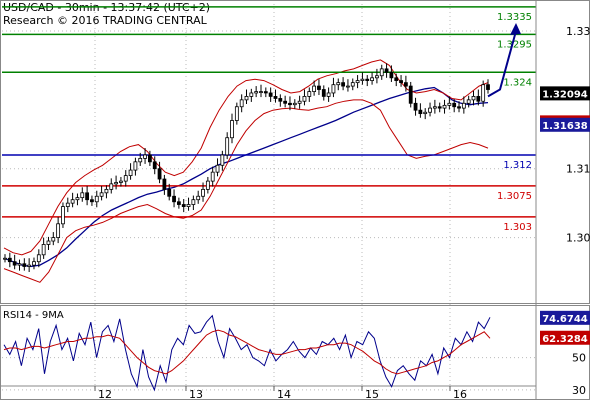 The width and height of the screenshot is (590, 400). What do you see at coordinates (514, 196) in the screenshot?
I see `level-label: 1.3075` at bounding box center [514, 196].